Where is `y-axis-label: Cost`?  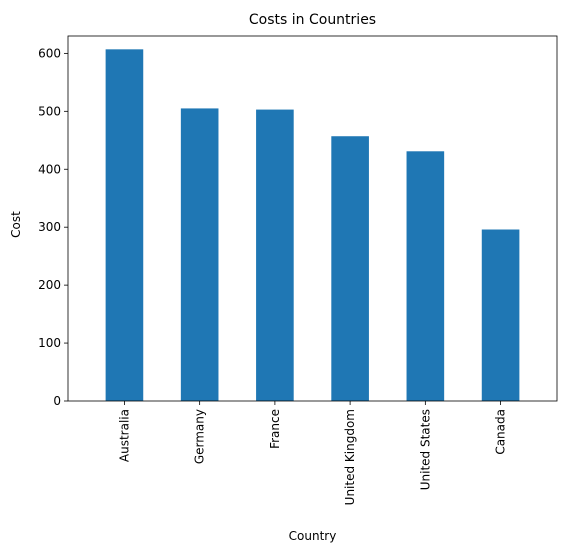 y-axis-label: Cost is located at coordinates (16, 224).